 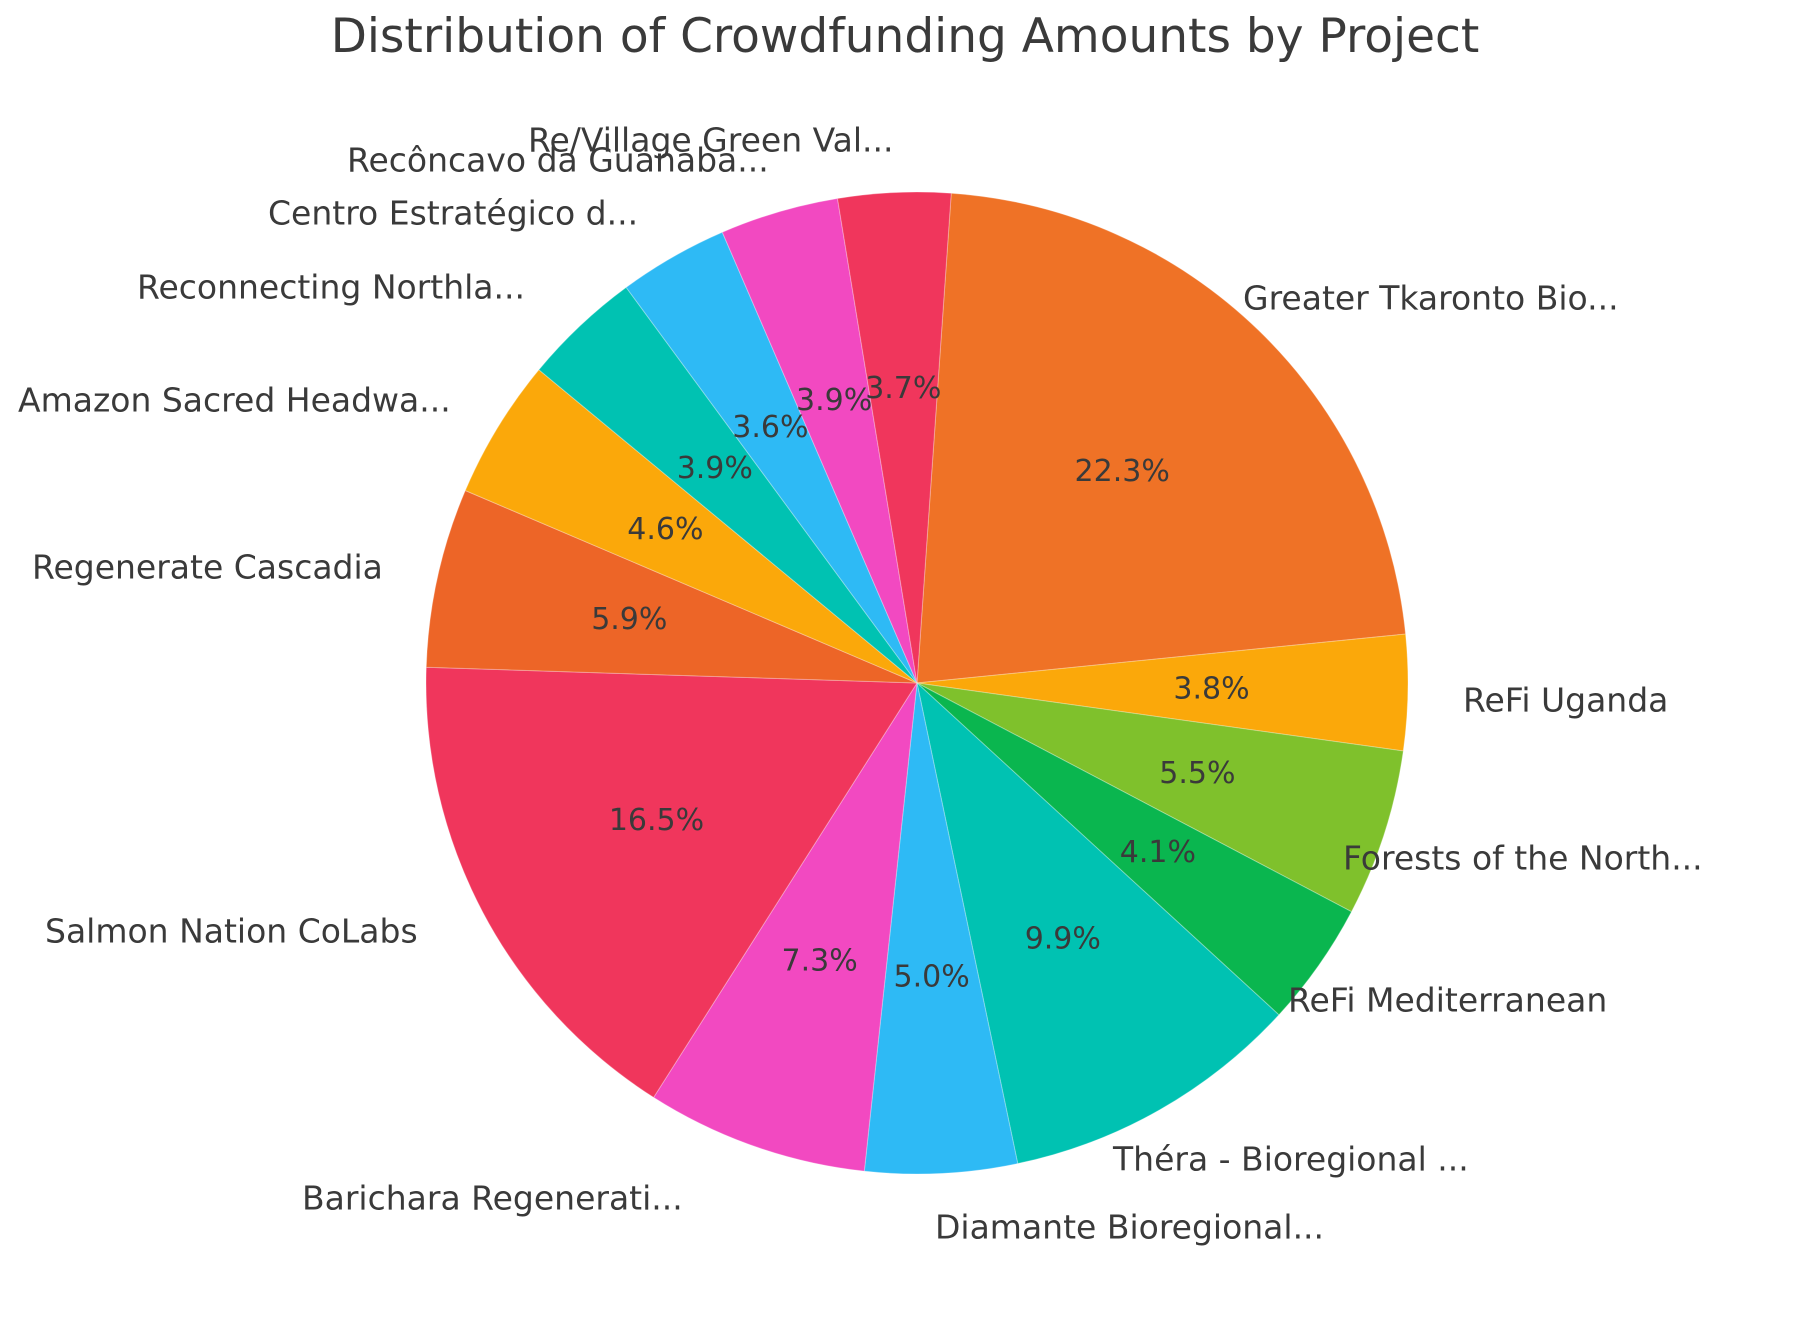 I want to click on pie-pct-label: 3.7%, so click(x=903, y=388).